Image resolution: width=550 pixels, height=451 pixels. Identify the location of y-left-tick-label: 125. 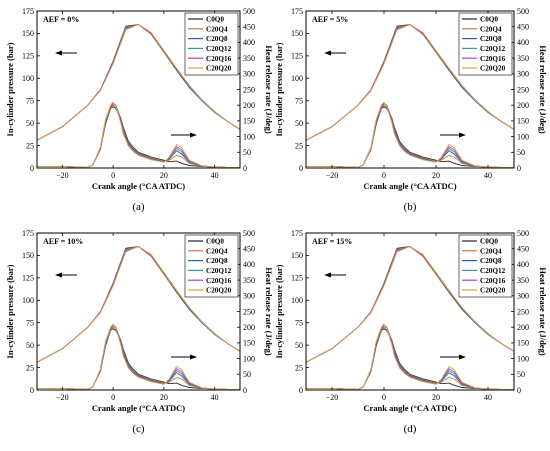
(297, 278).